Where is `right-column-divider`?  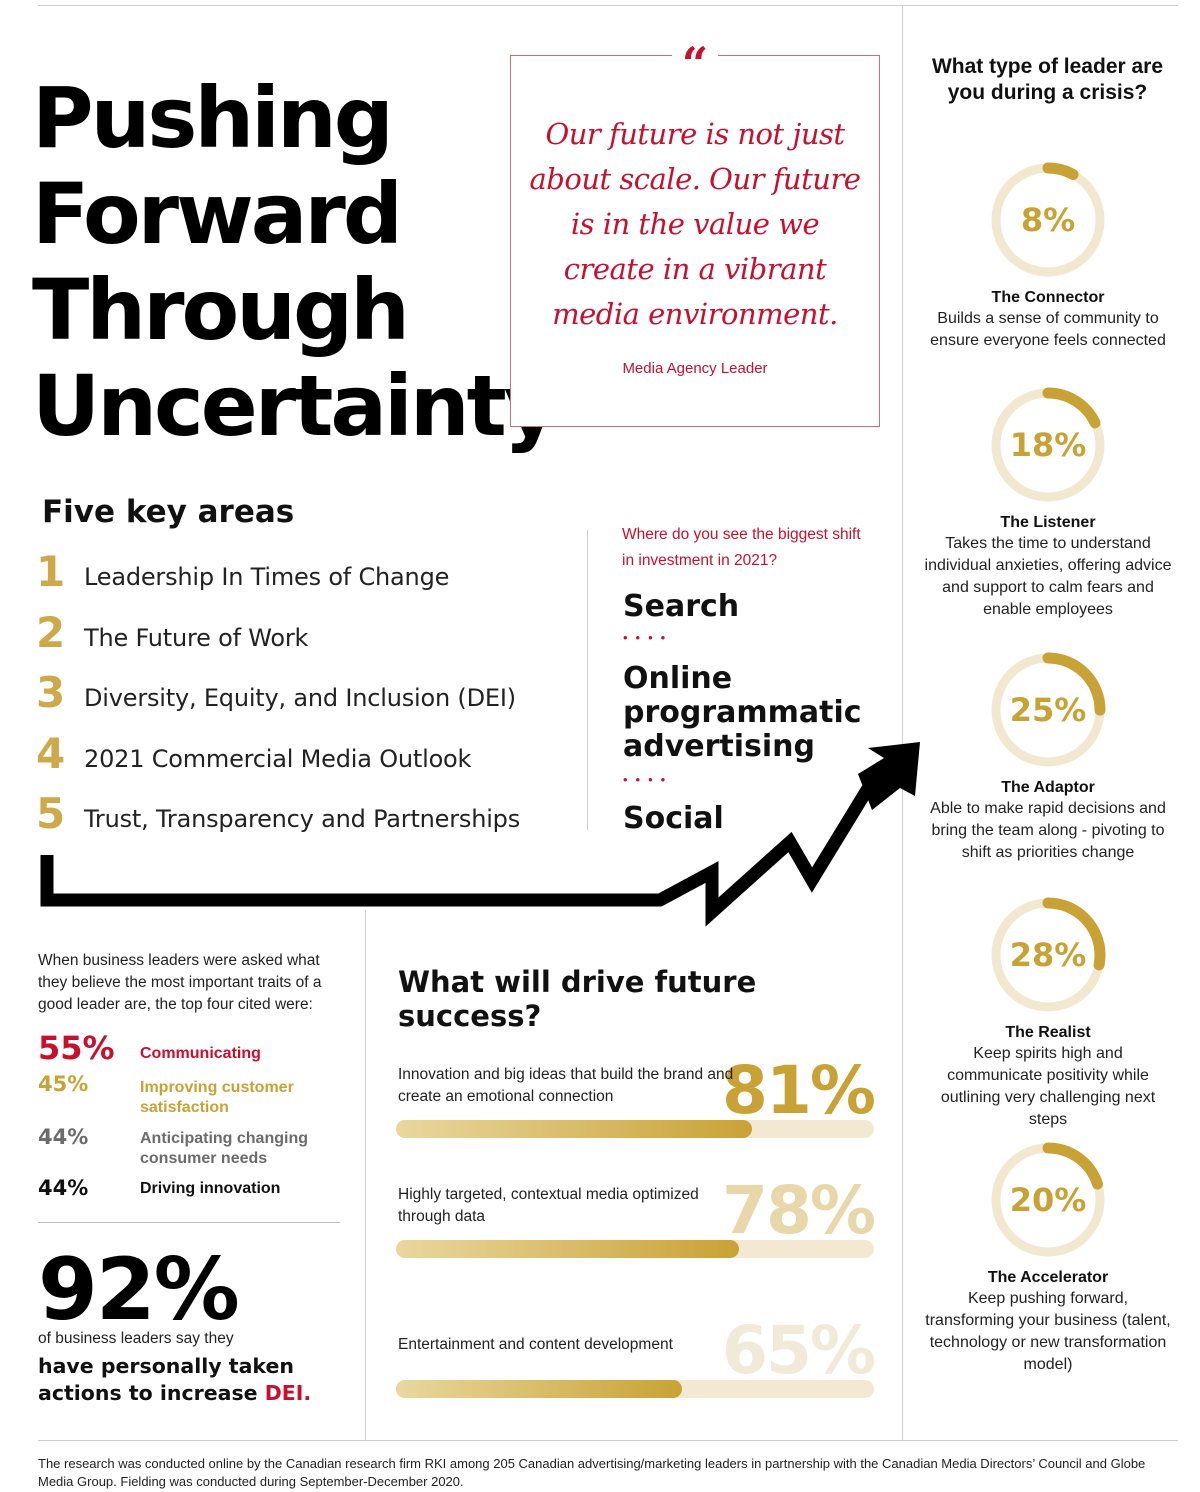 right-column-divider is located at coordinates (902, 722).